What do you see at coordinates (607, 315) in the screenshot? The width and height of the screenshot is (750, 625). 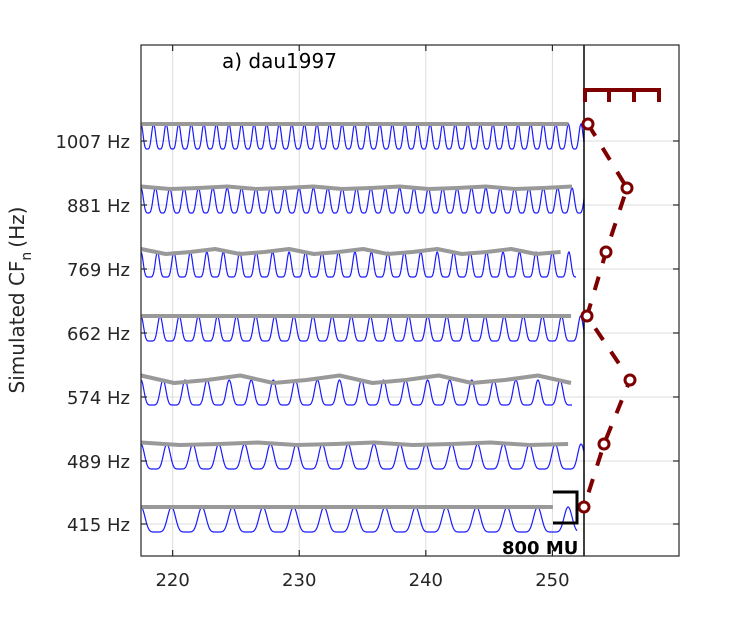 I see `modulation-series` at bounding box center [607, 315].